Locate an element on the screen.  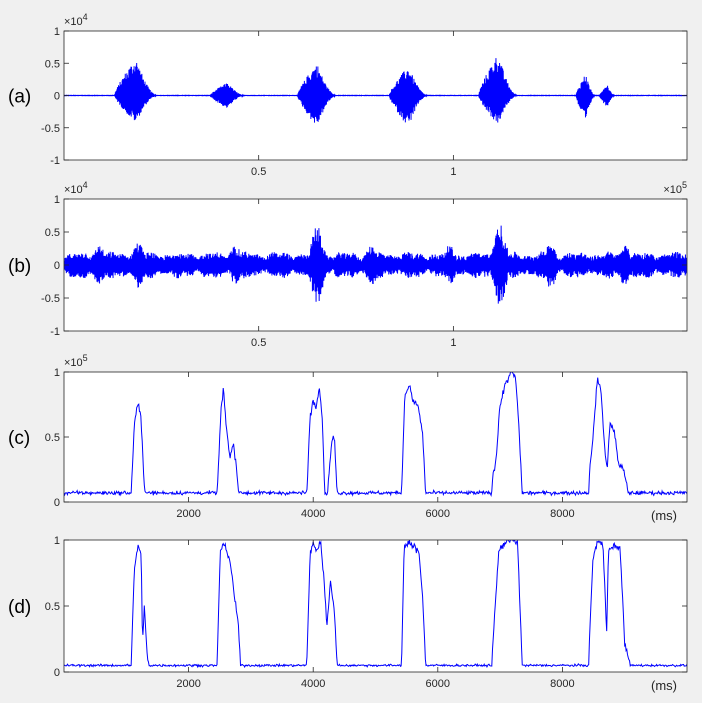
y-exponent-label: ×10⁵ is located at coordinates (76, 361).